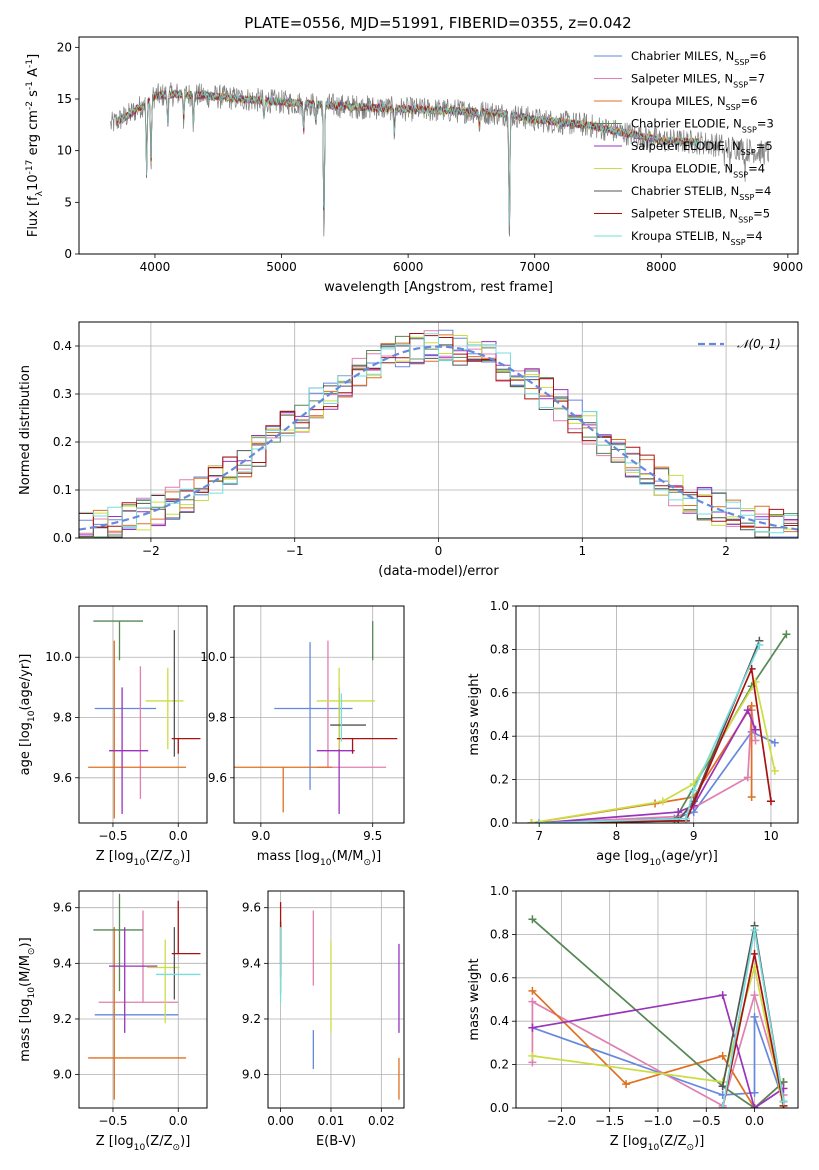 Image resolution: width=819 pixels, height=1170 pixels. Describe the element at coordinates (702, 126) in the screenshot. I see `legend-label-4: Chabrier ELODIE, NSSP=3` at that location.